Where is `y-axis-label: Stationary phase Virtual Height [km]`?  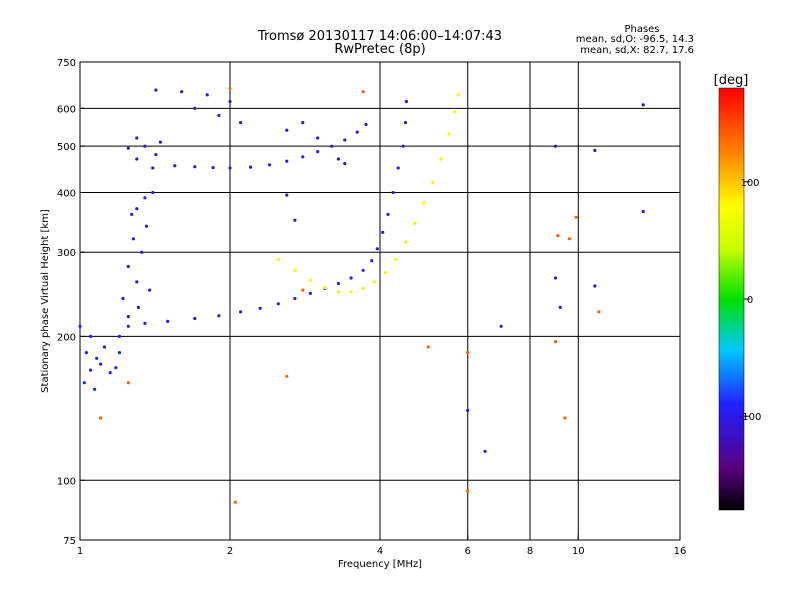
y-axis-label: Stationary phase Virtual Height [km] is located at coordinates (45, 301).